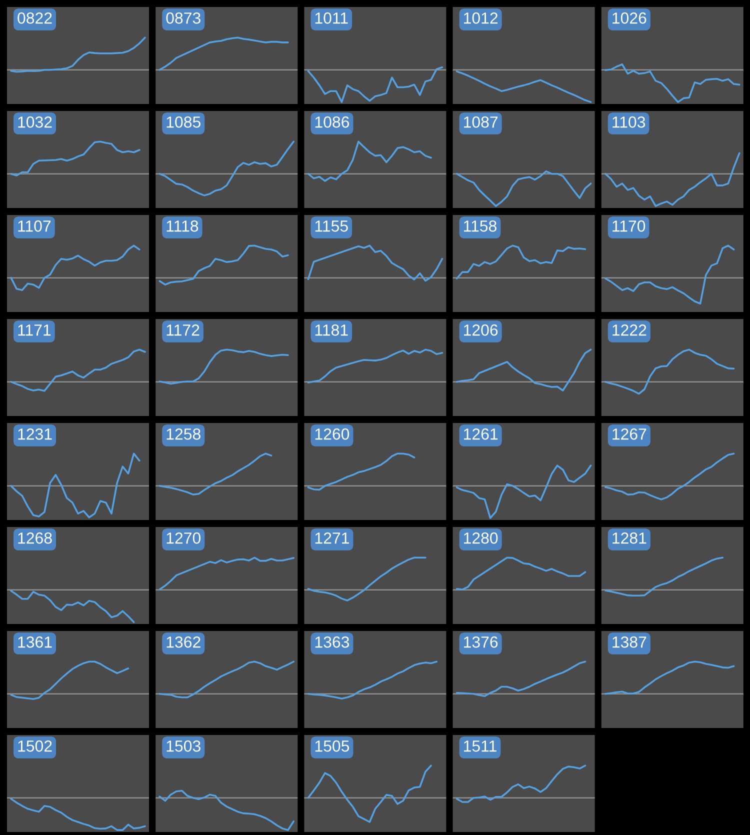 Image resolution: width=750 pixels, height=835 pixels. Describe the element at coordinates (481, 538) in the screenshot. I see `chart-title: 1280` at that location.